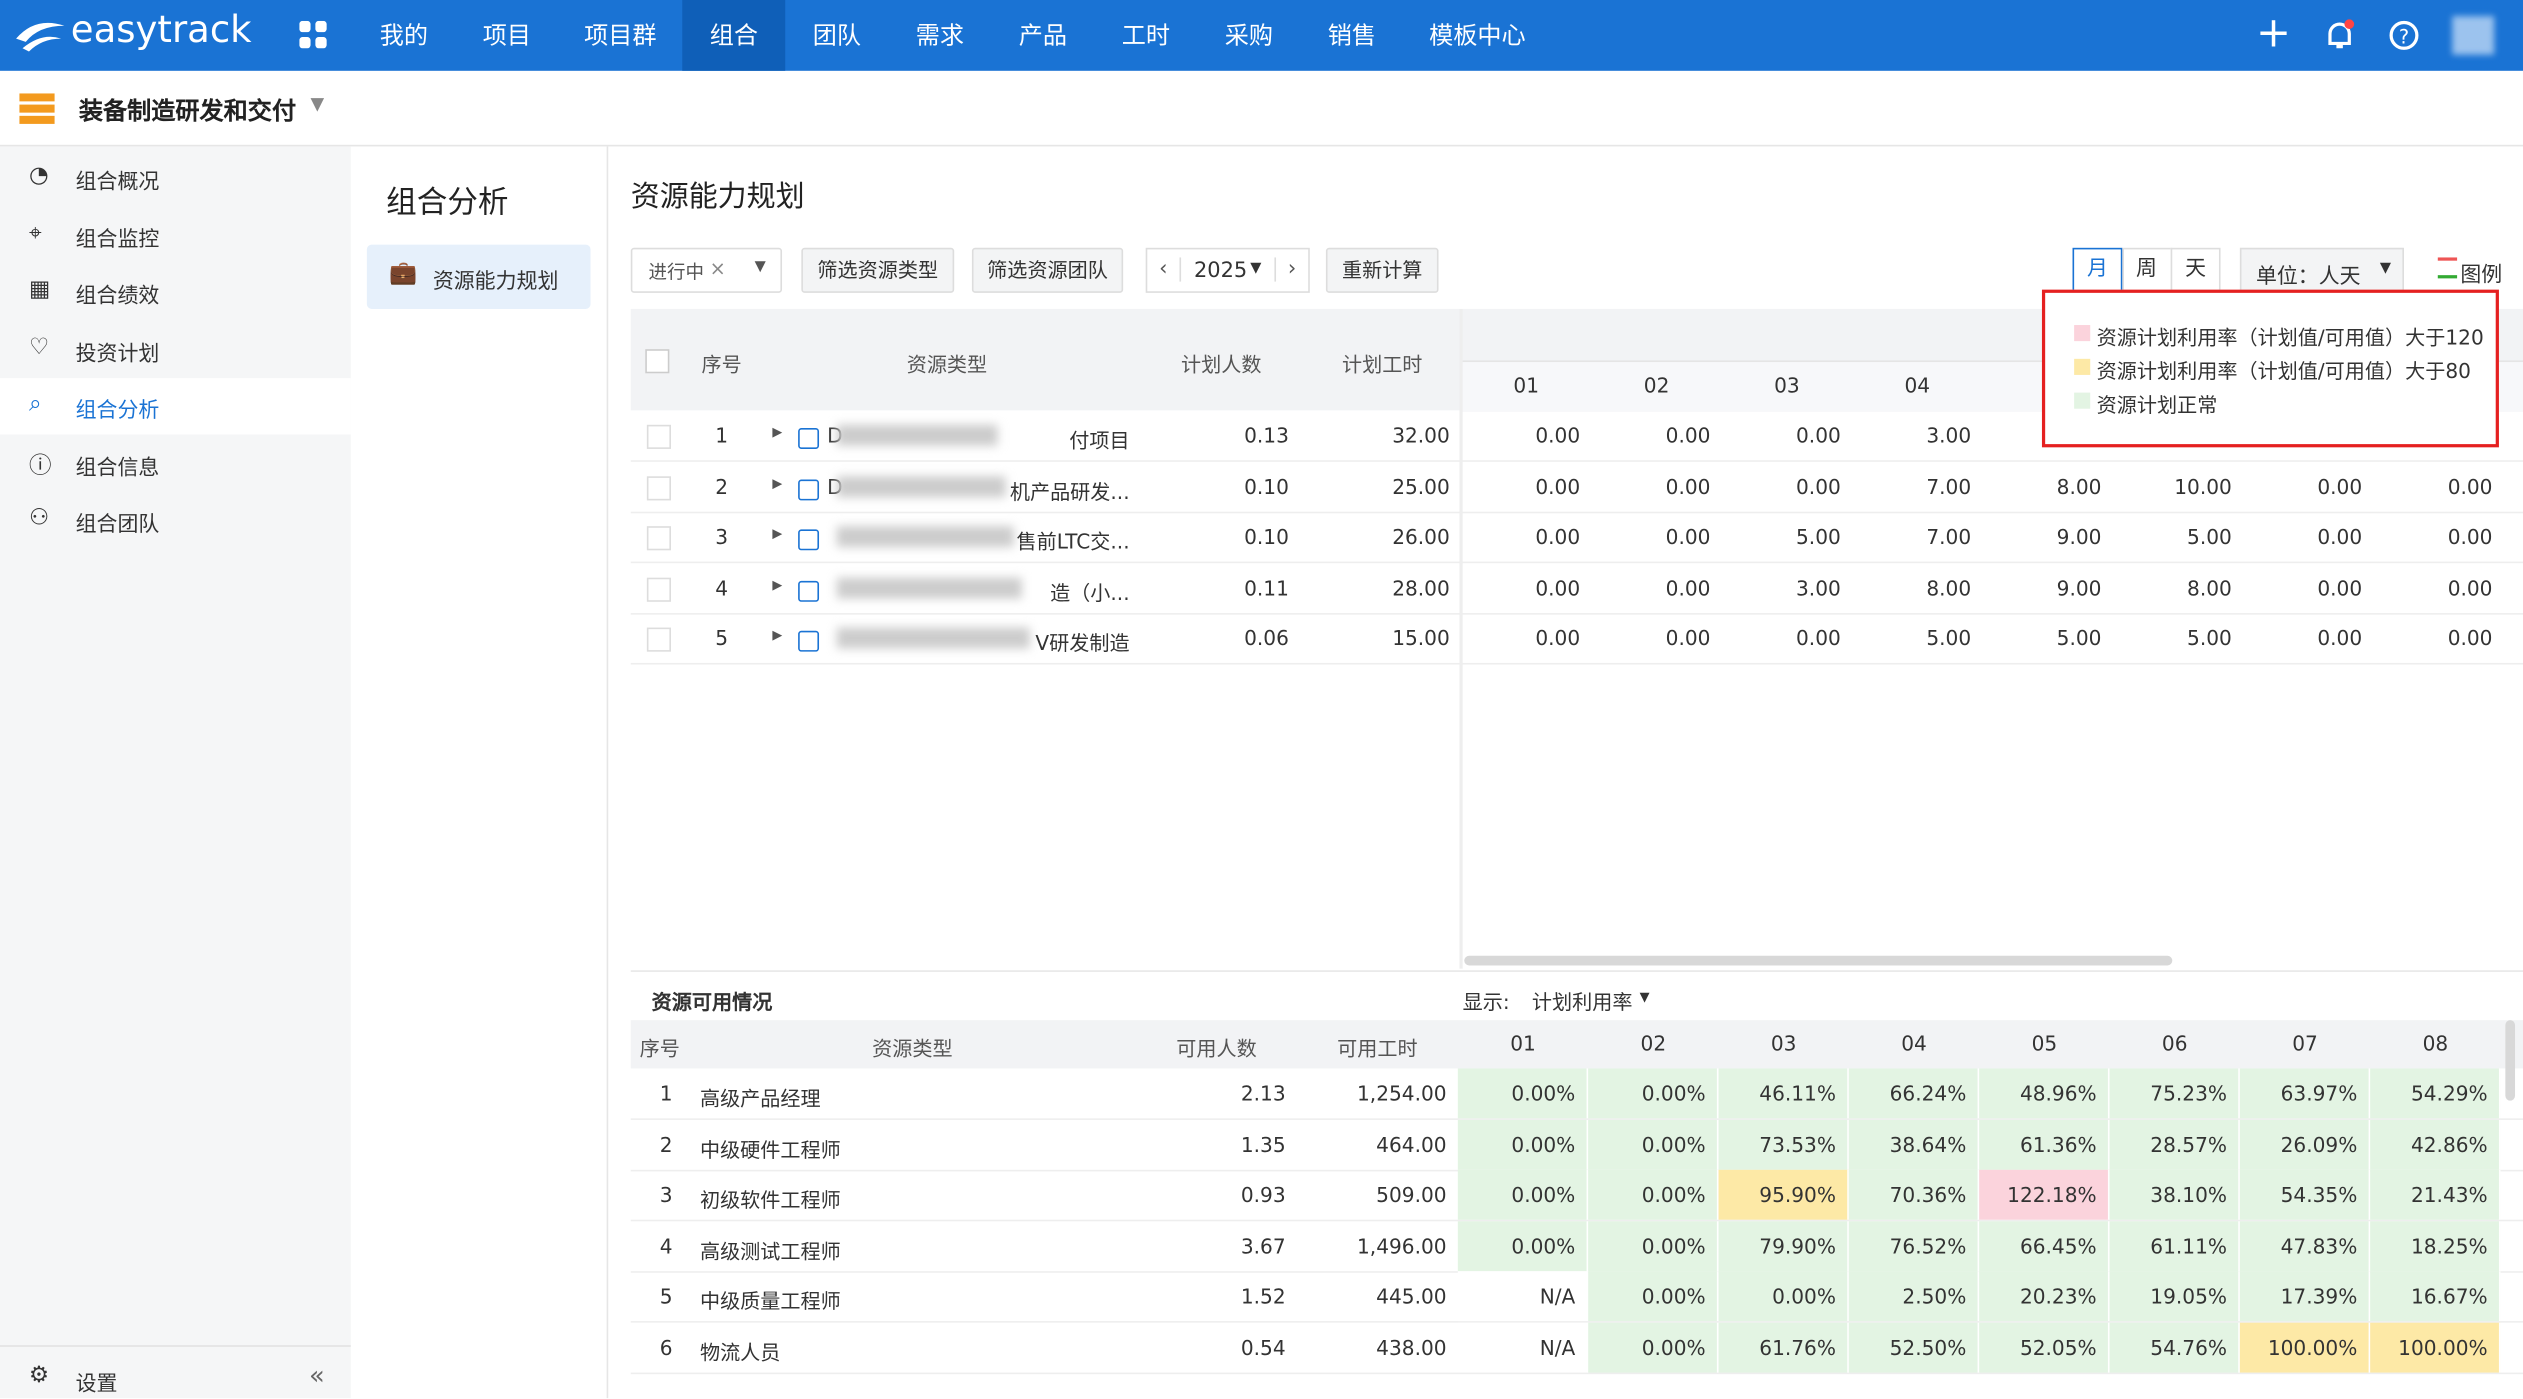 This screenshot has height=1399, width=2523. I want to click on utilization-cell: 73.53%, so click(1783, 1144).